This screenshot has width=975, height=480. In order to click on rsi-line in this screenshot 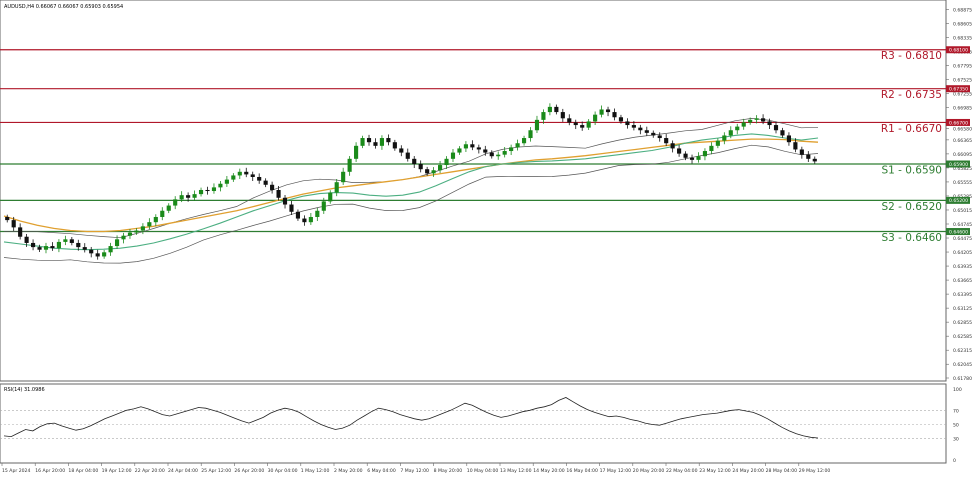, I will do `click(411, 418)`.